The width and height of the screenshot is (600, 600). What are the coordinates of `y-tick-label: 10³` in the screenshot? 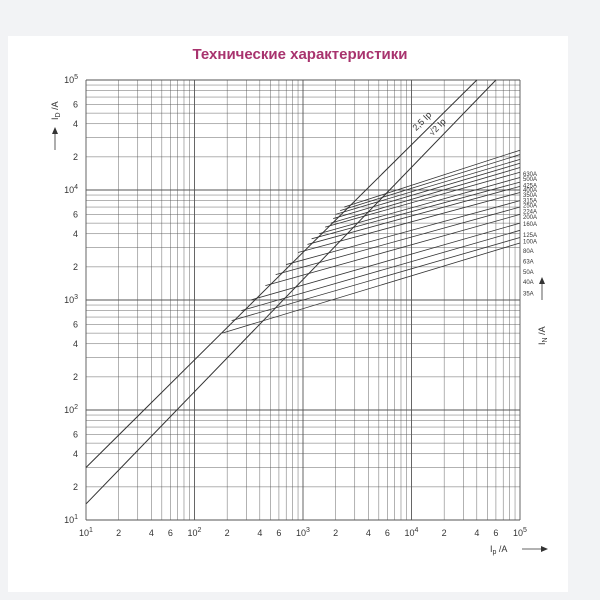 It's located at (71, 299).